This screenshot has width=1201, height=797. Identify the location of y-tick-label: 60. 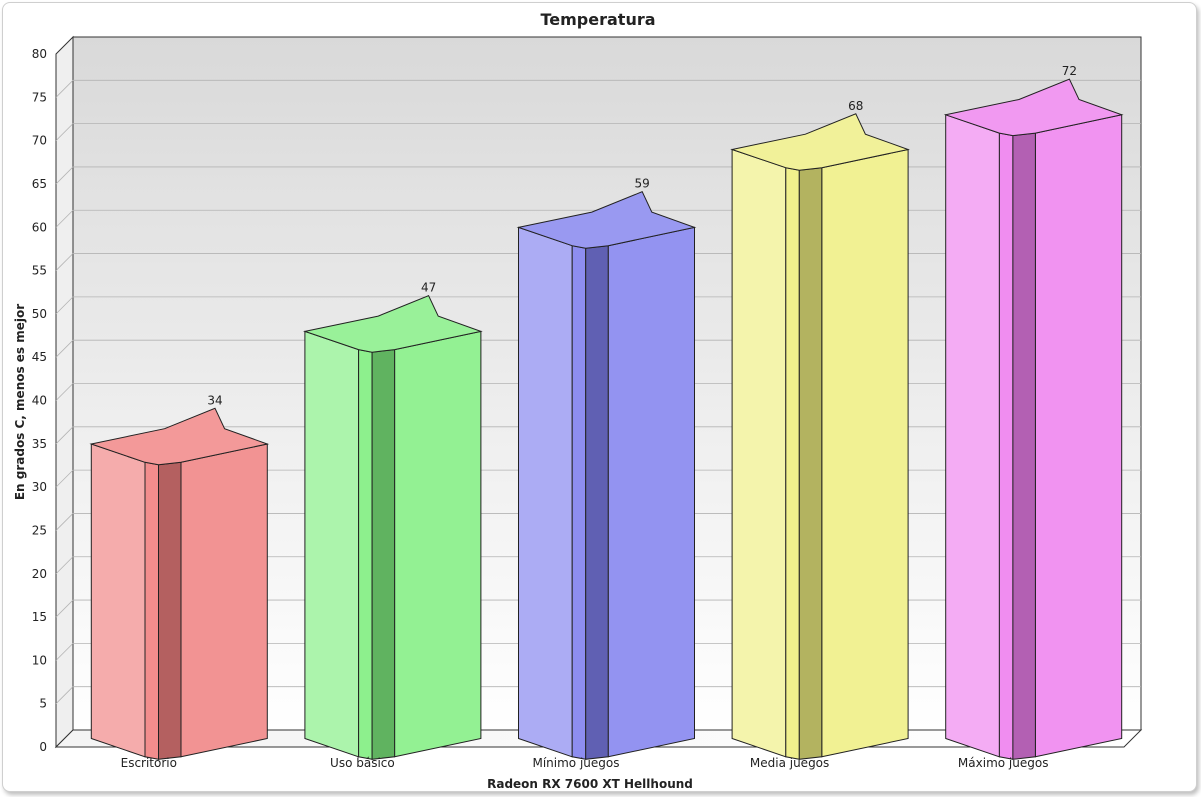
(39, 227).